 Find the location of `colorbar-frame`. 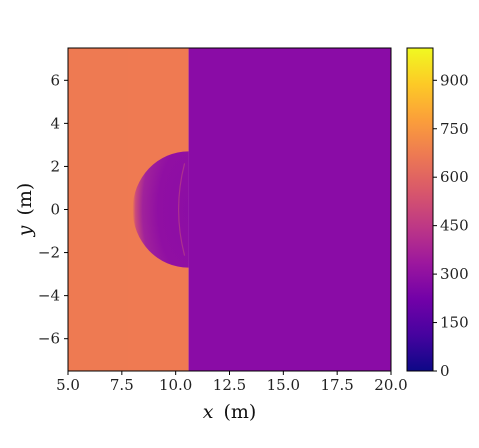

colorbar-frame is located at coordinates (420, 209).